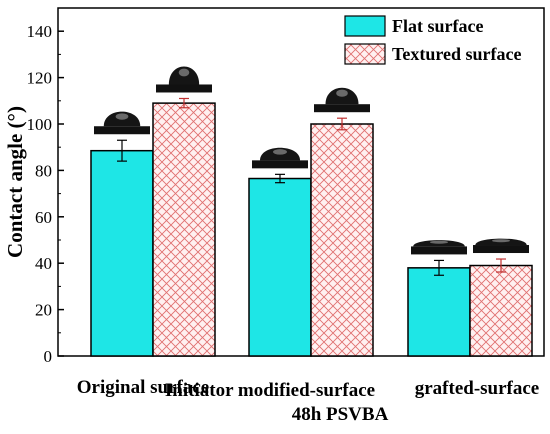 This screenshot has width=550, height=434. Describe the element at coordinates (48, 356) in the screenshot. I see `y-tick-label: 0` at that location.